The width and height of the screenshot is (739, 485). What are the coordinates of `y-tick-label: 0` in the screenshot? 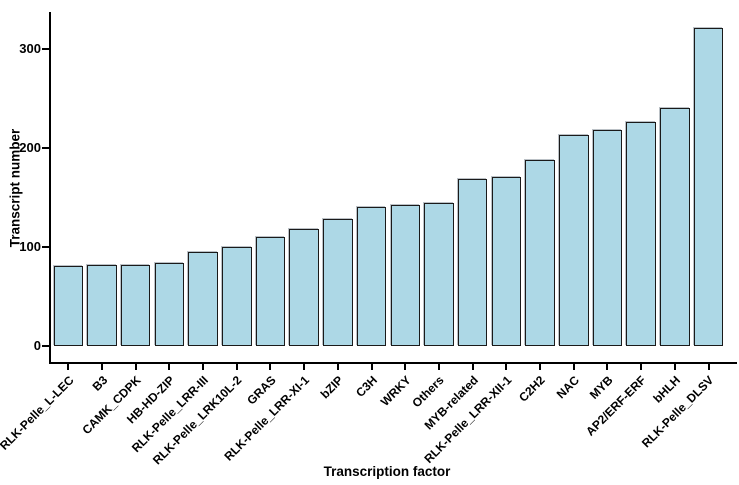 It's located at (37, 345).